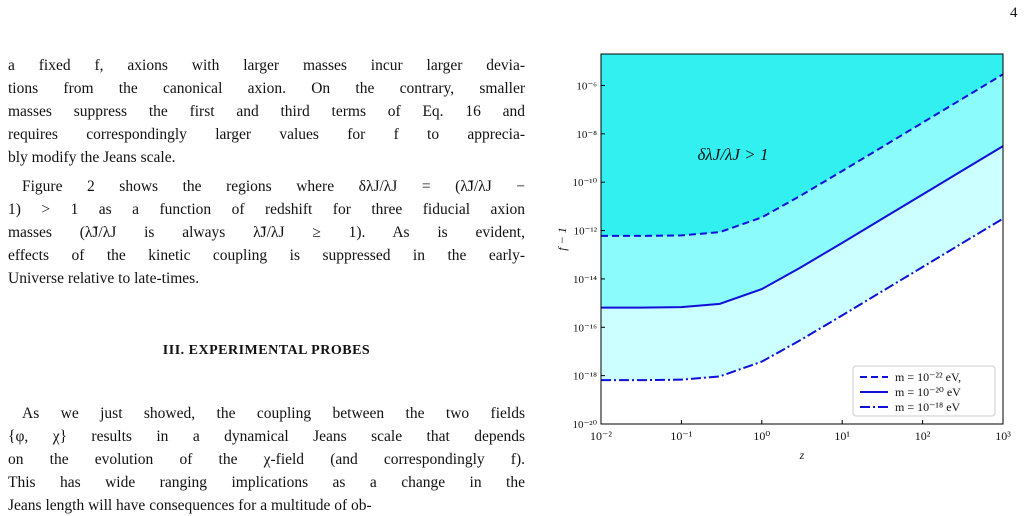  What do you see at coordinates (584, 183) in the screenshot?
I see `y-tick-label: 10⁻¹⁰` at bounding box center [584, 183].